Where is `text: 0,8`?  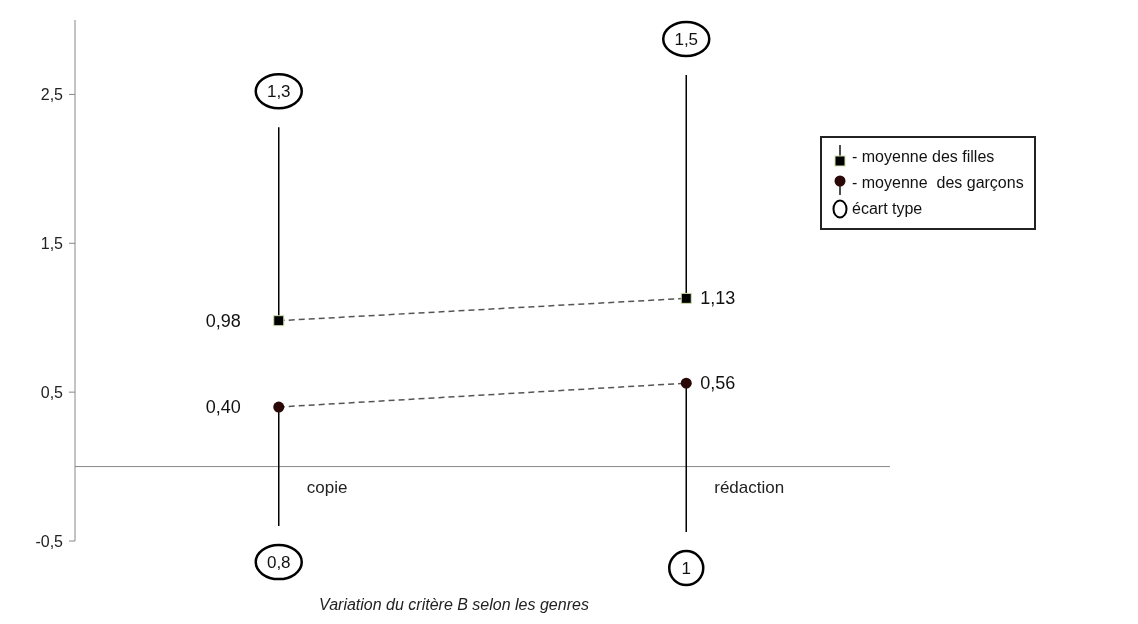 text: 0,8 is located at coordinates (278, 563).